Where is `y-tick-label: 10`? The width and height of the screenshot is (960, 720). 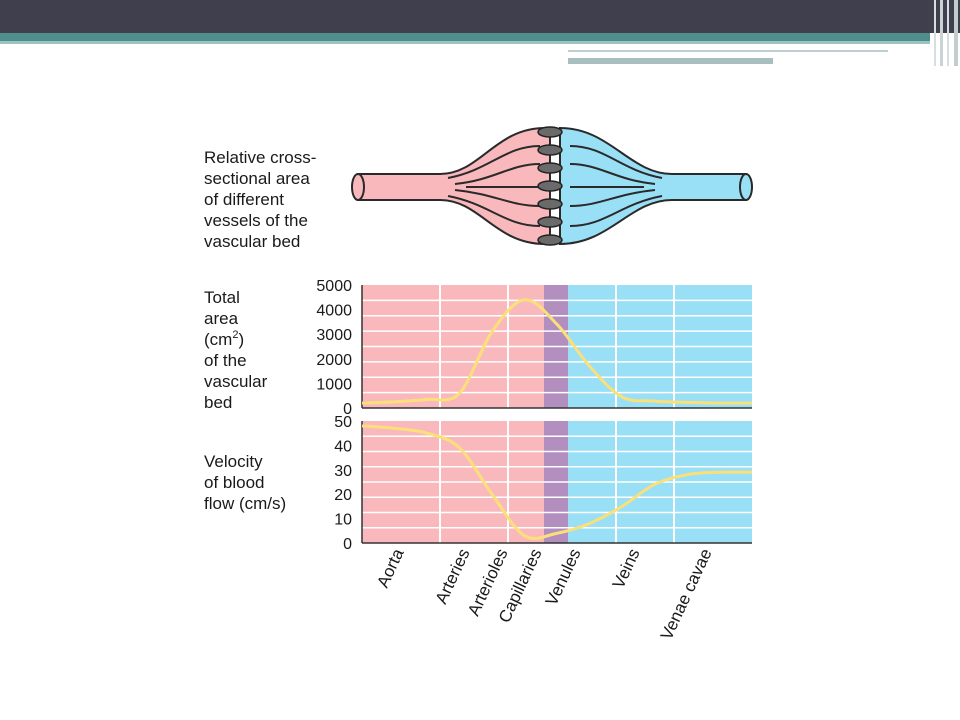 y-tick-label: 10 is located at coordinates (343, 520).